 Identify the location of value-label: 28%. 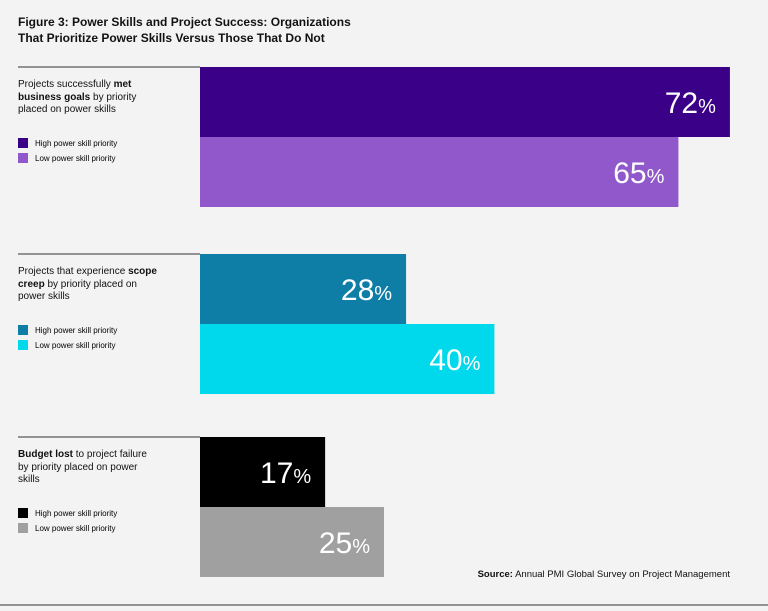
(366, 290).